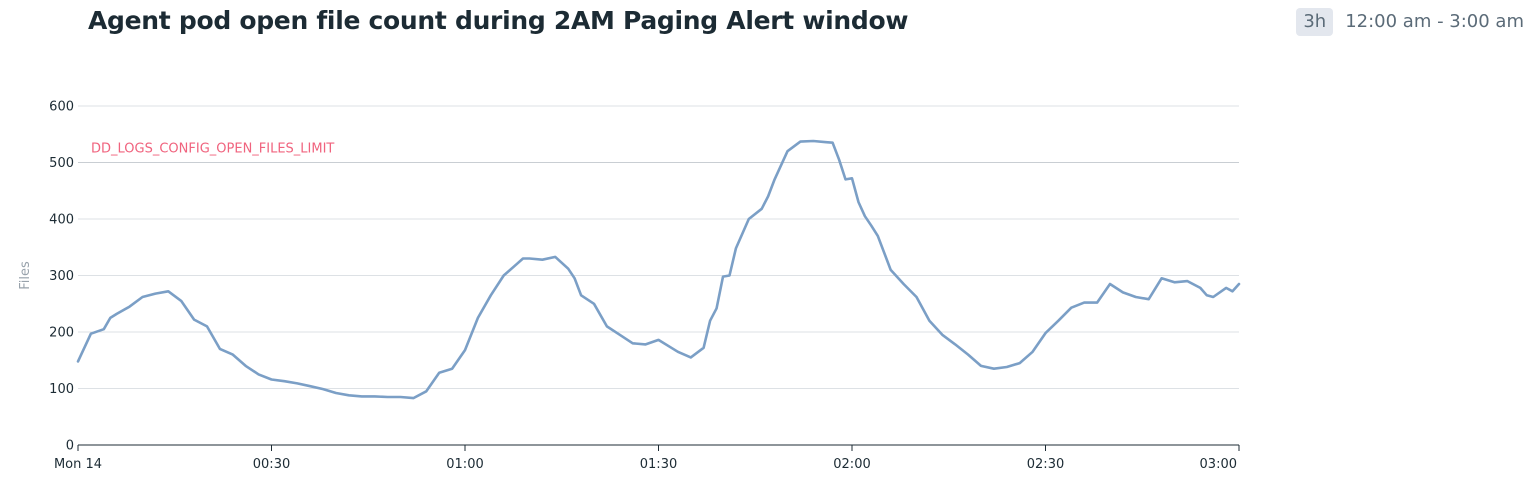 The width and height of the screenshot is (1536, 480). What do you see at coordinates (851, 464) in the screenshot?
I see `x-tick-label: 02:00` at bounding box center [851, 464].